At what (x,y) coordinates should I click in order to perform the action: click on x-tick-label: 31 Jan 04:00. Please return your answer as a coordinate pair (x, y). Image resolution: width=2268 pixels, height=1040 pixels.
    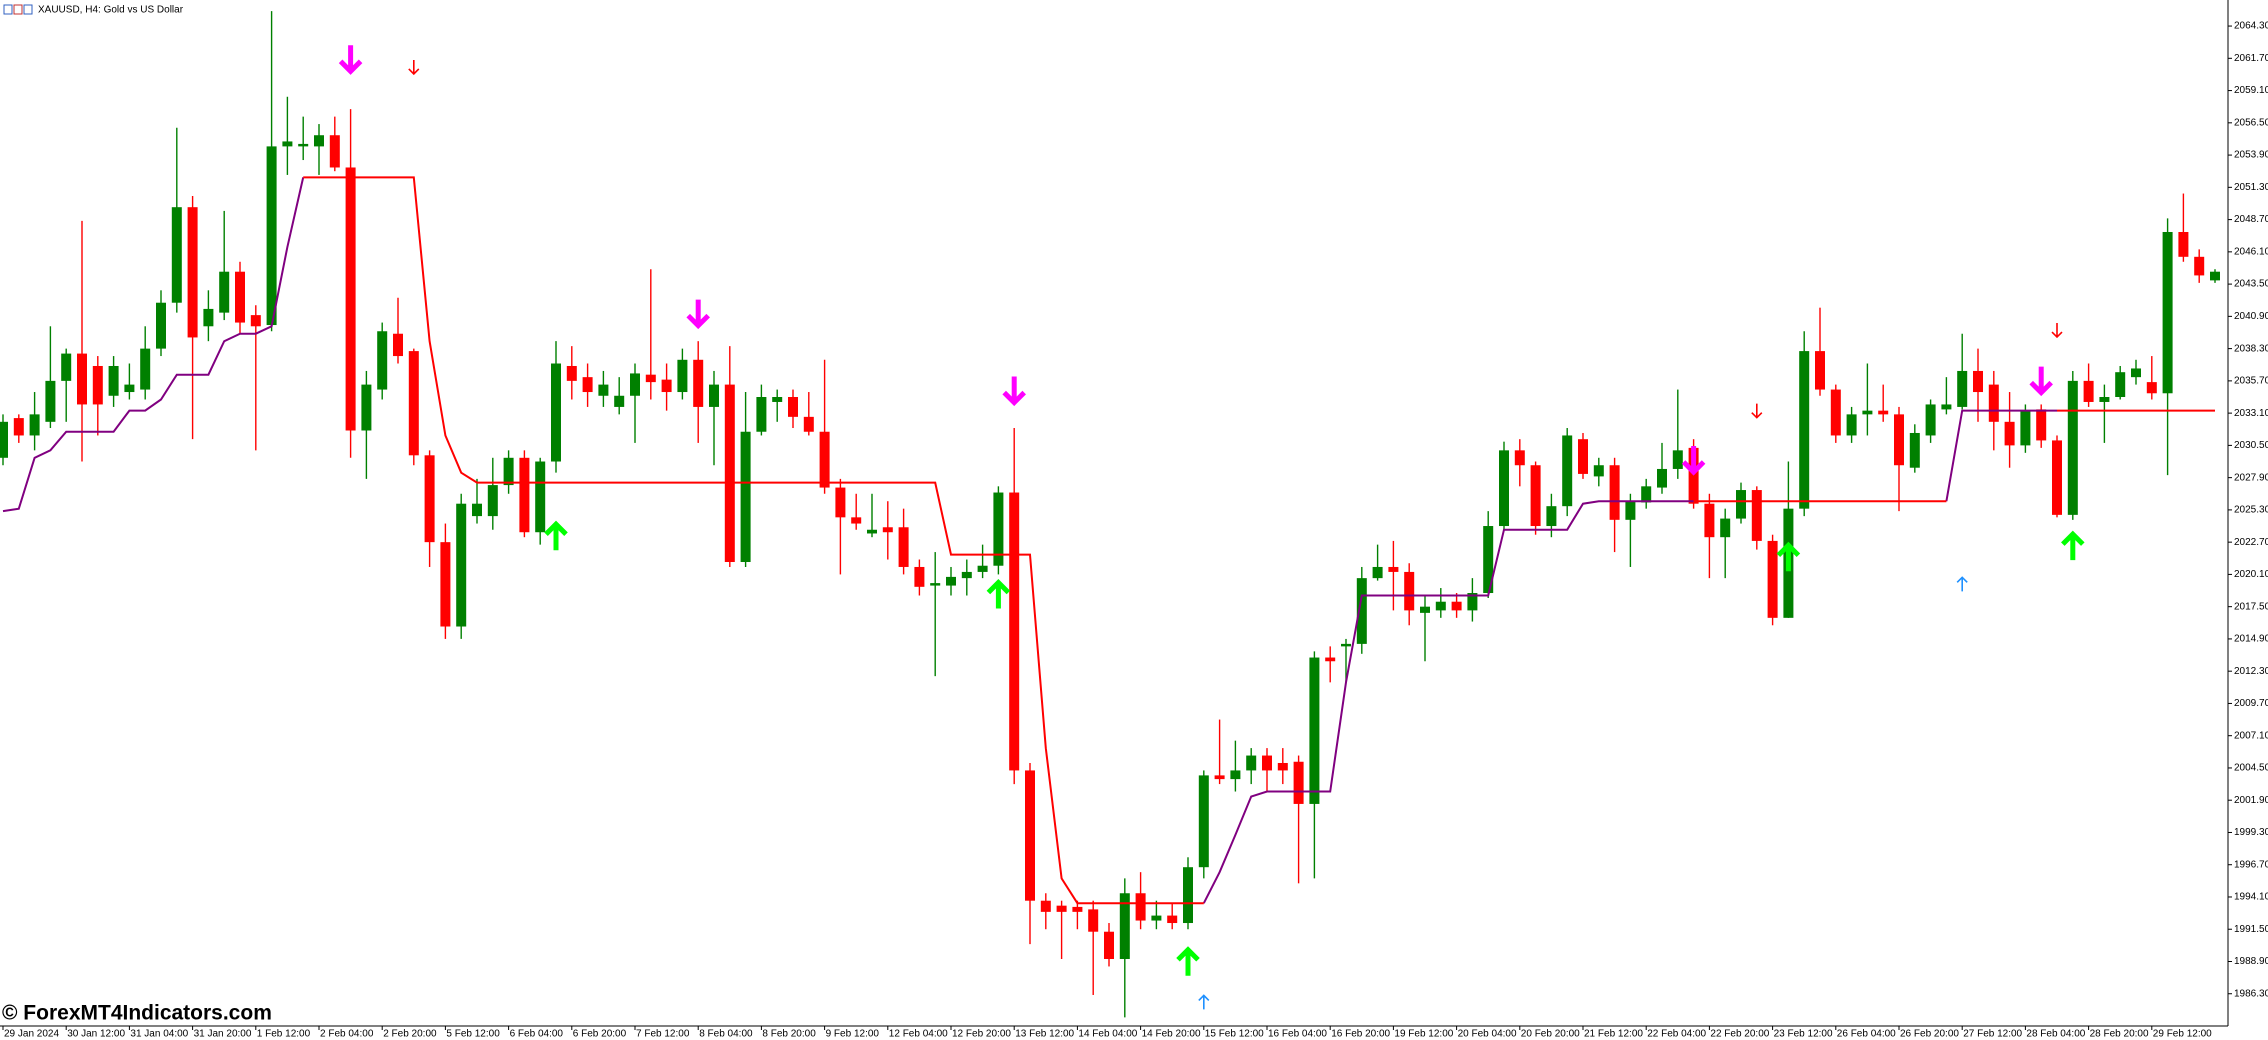
    Looking at the image, I should click on (159, 1034).